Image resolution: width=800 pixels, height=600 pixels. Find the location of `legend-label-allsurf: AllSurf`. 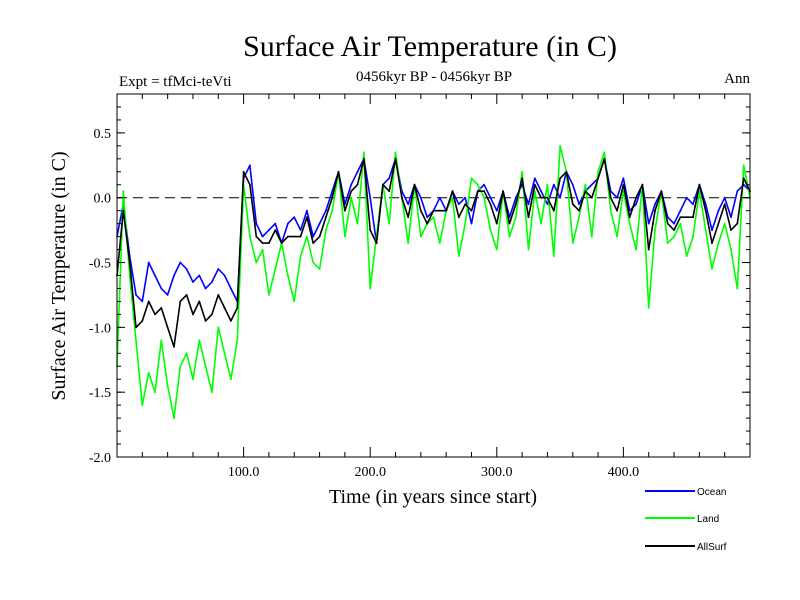

legend-label-allsurf: AllSurf is located at coordinates (712, 547).